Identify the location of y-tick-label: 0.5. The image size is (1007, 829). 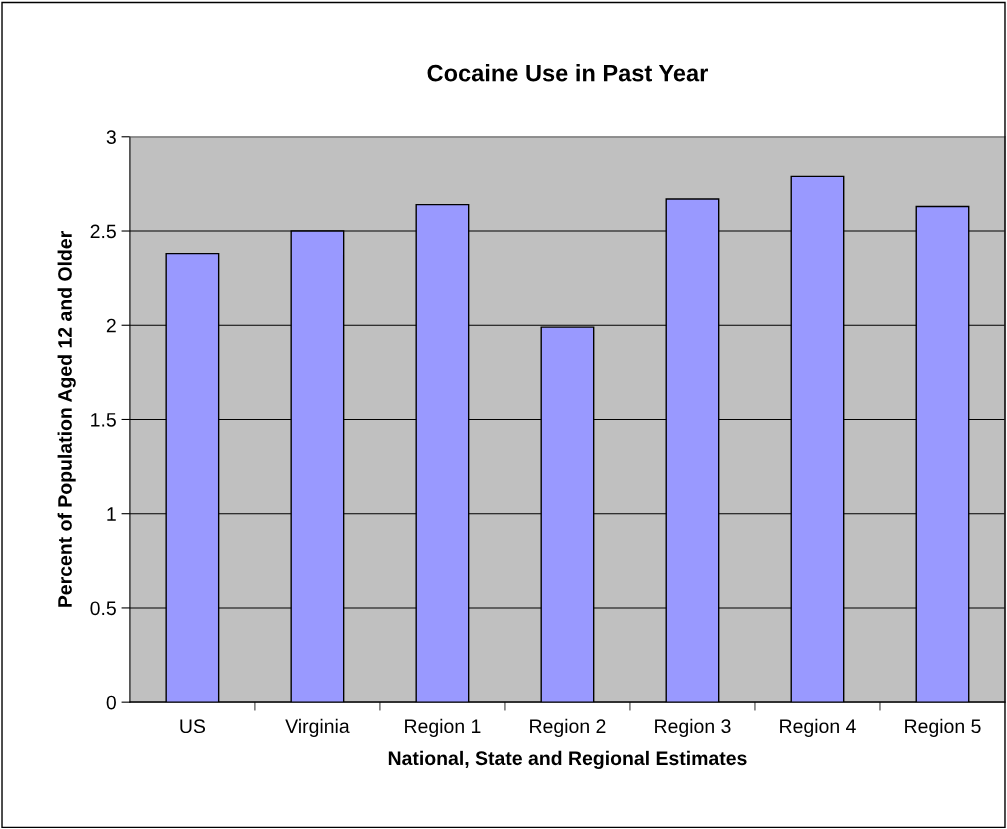
(103, 608).